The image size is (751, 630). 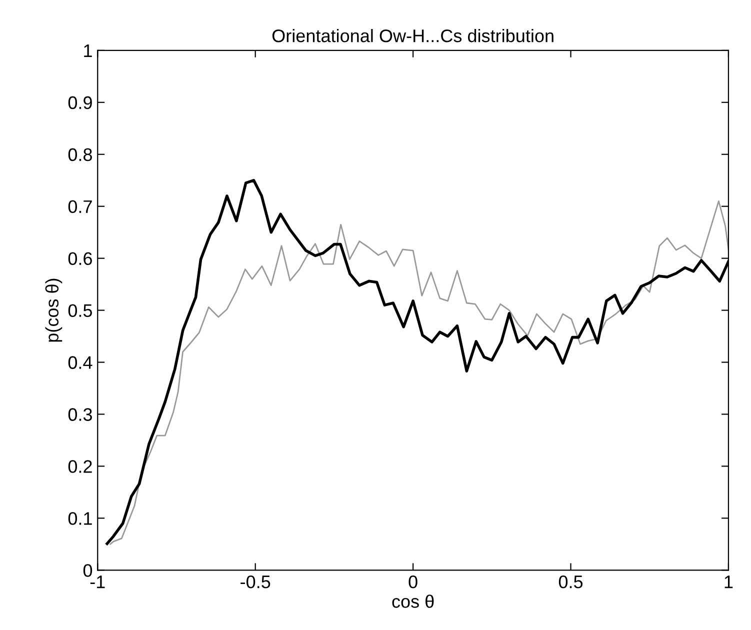 What do you see at coordinates (728, 582) in the screenshot?
I see `x-tick-label: 1` at bounding box center [728, 582].